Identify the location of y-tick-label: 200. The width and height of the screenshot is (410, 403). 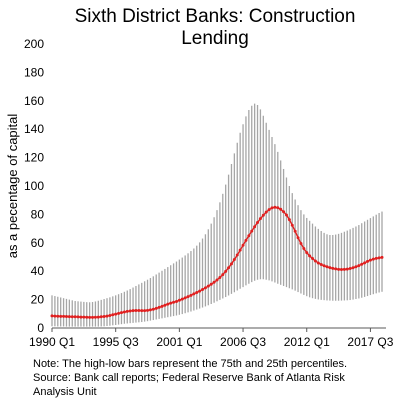
(34, 44).